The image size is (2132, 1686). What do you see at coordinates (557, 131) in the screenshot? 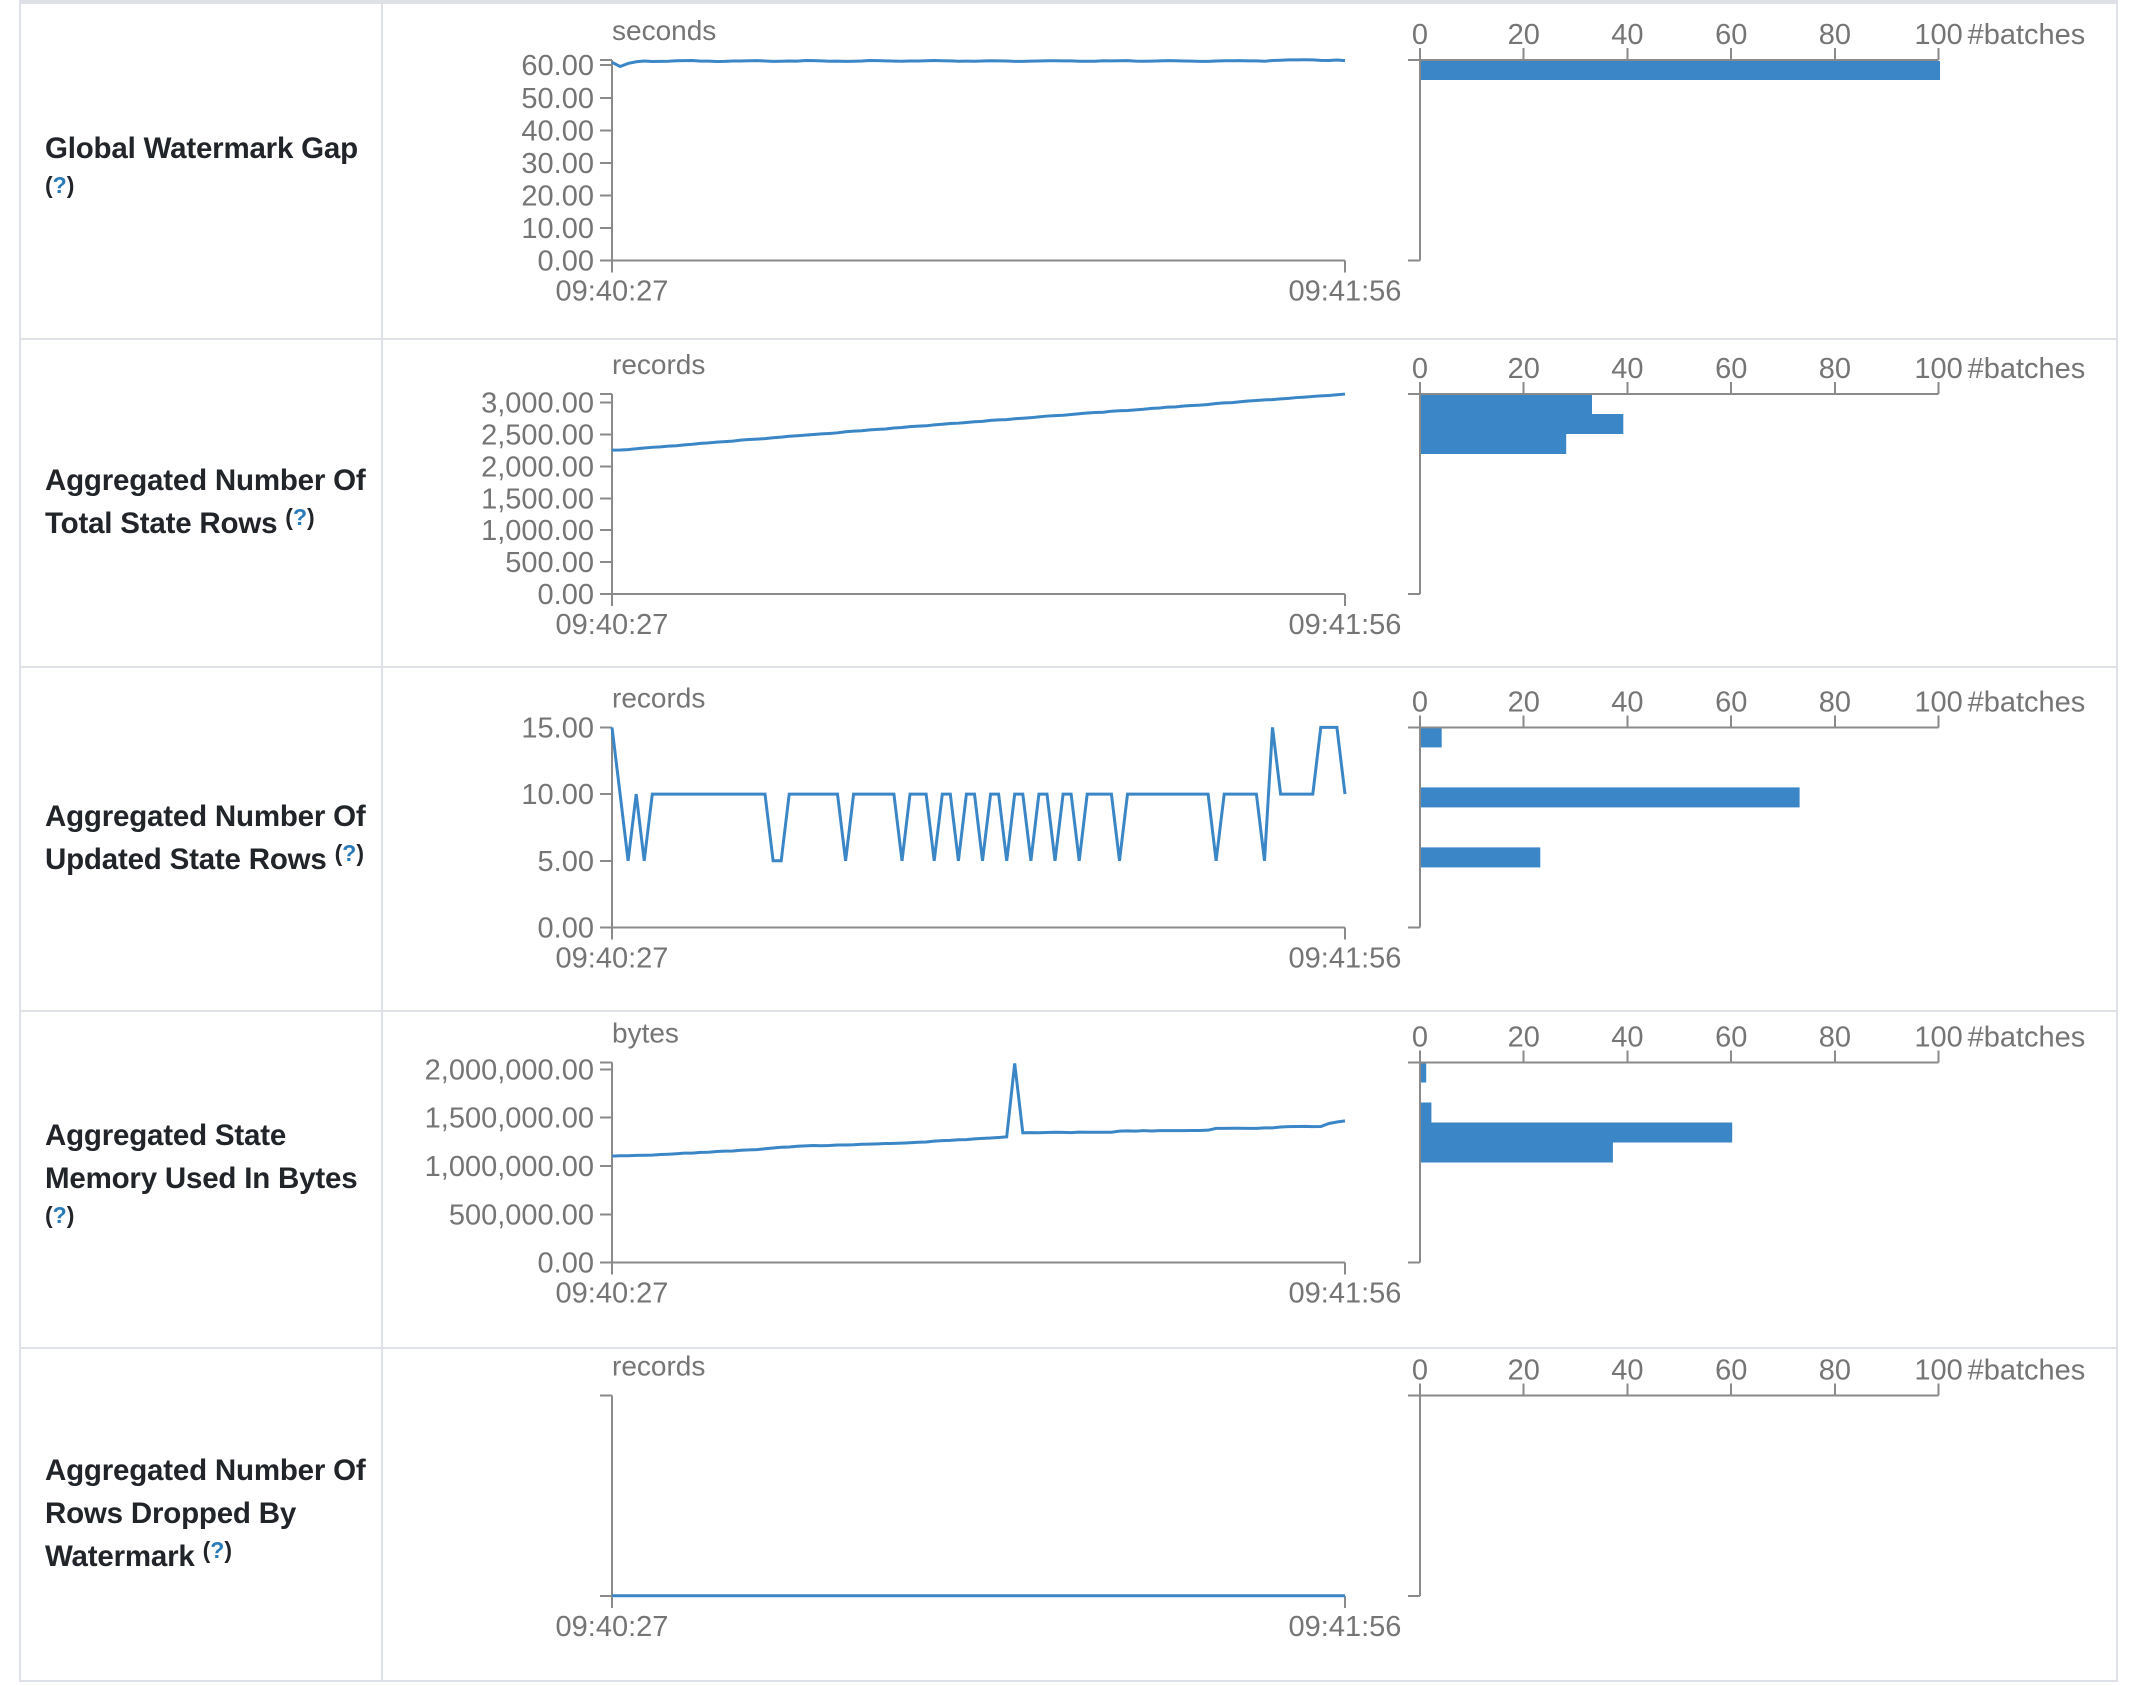
I see `svg-text: 40.00` at bounding box center [557, 131].